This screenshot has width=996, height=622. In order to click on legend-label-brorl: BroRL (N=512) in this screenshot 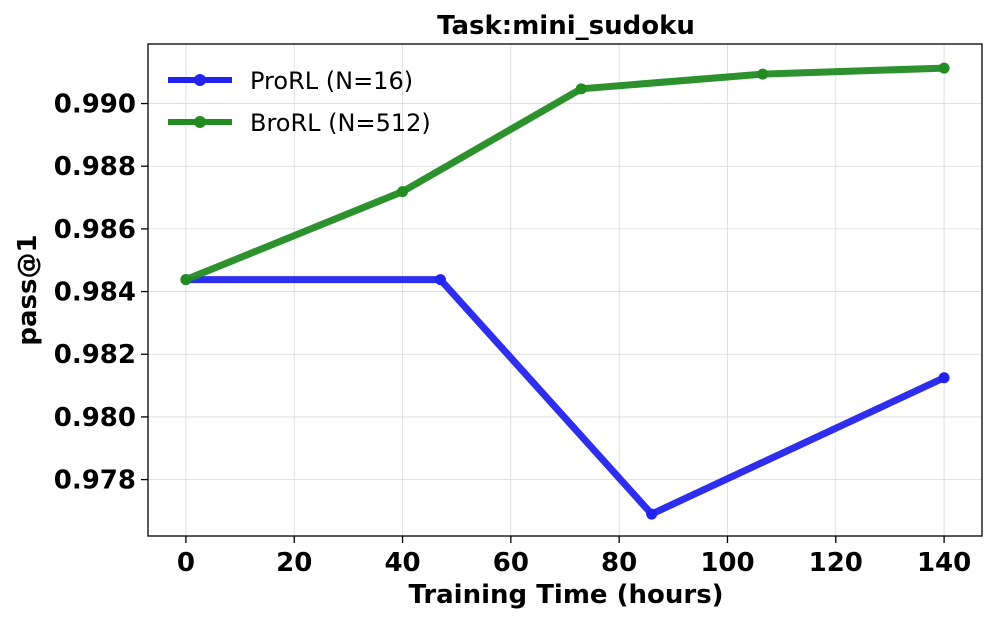, I will do `click(340, 123)`.